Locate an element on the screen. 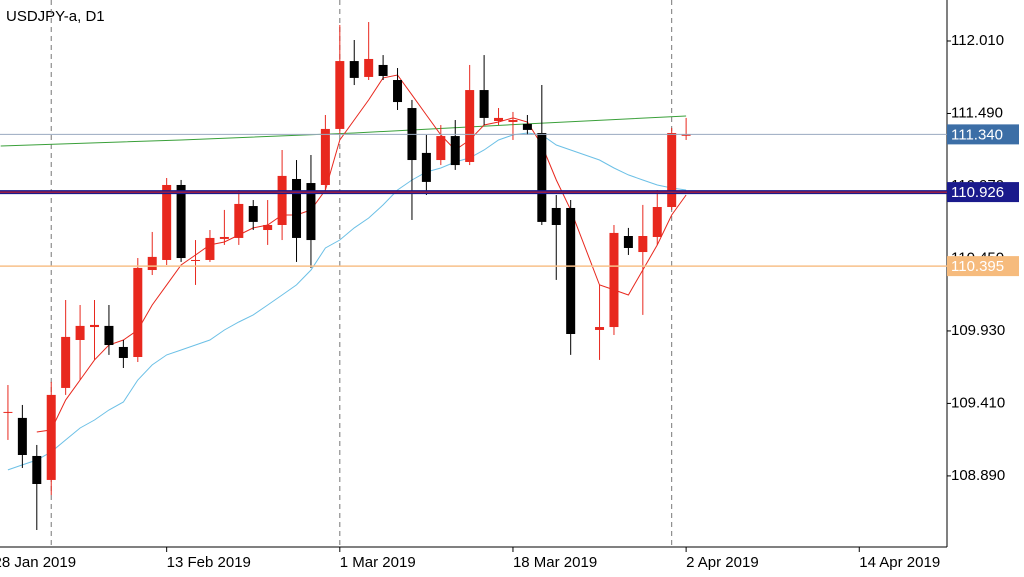  price-label: 111.340 is located at coordinates (977, 134).